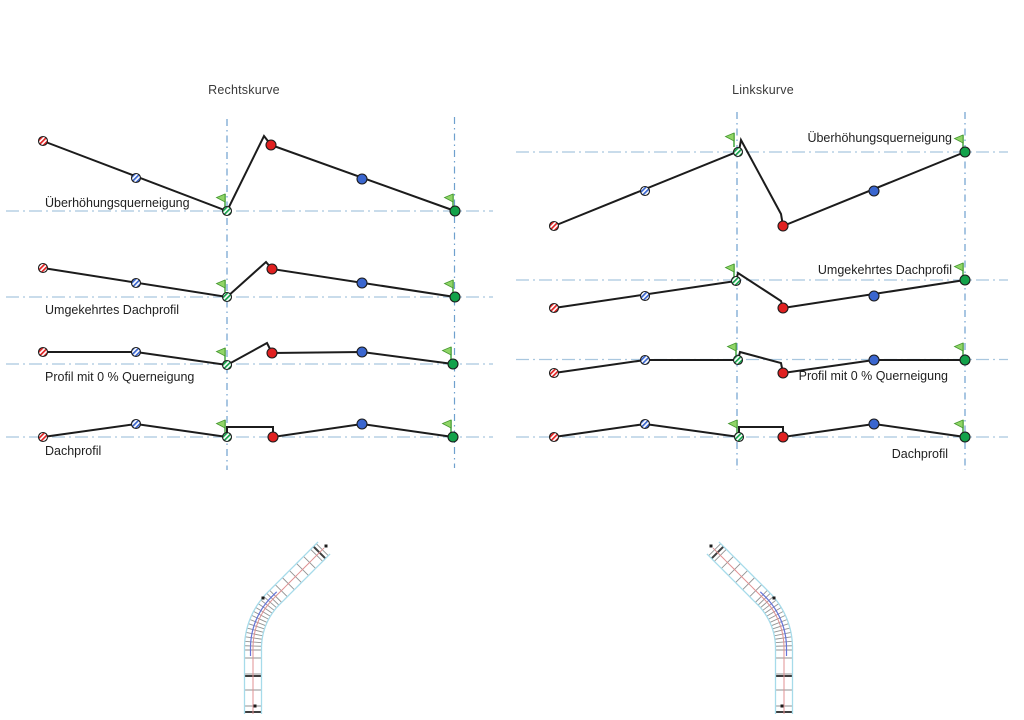  What do you see at coordinates (244, 90) in the screenshot?
I see `title-rechtskurve: Rechtskurve` at bounding box center [244, 90].